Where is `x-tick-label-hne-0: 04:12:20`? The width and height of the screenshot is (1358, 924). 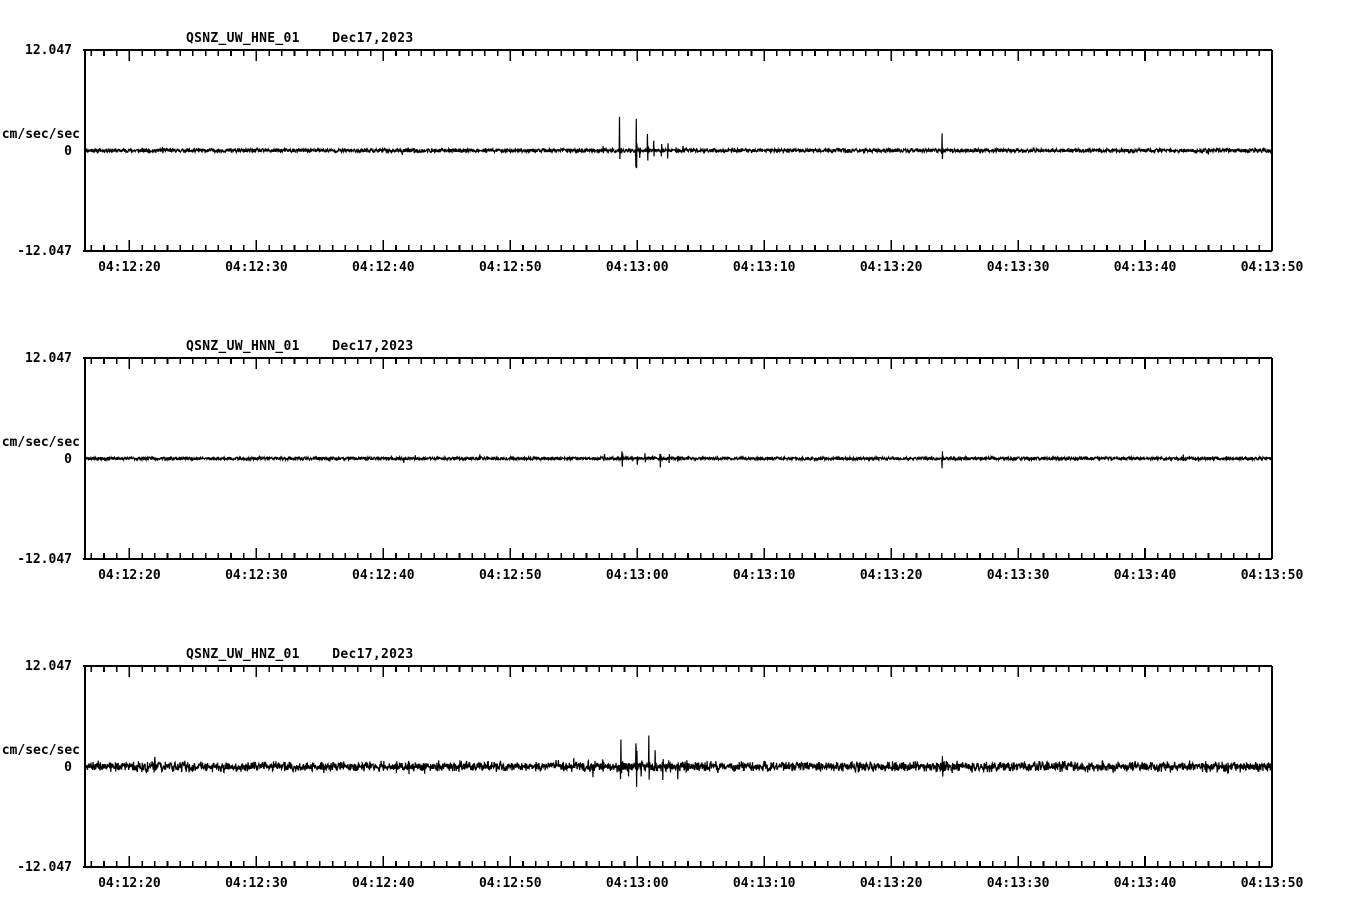
x-tick-label-hne-0: 04:12:20 is located at coordinates (129, 267).